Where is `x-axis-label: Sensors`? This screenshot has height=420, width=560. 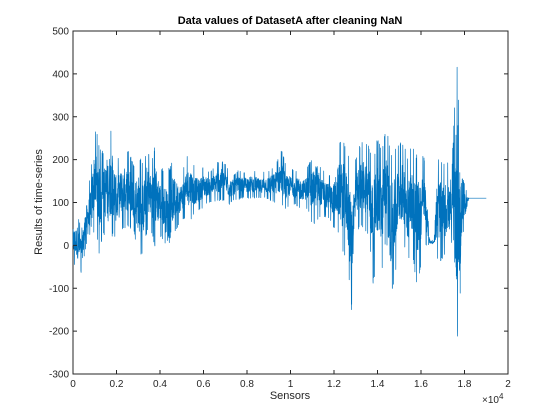 x-axis-label: Sensors is located at coordinates (290, 396).